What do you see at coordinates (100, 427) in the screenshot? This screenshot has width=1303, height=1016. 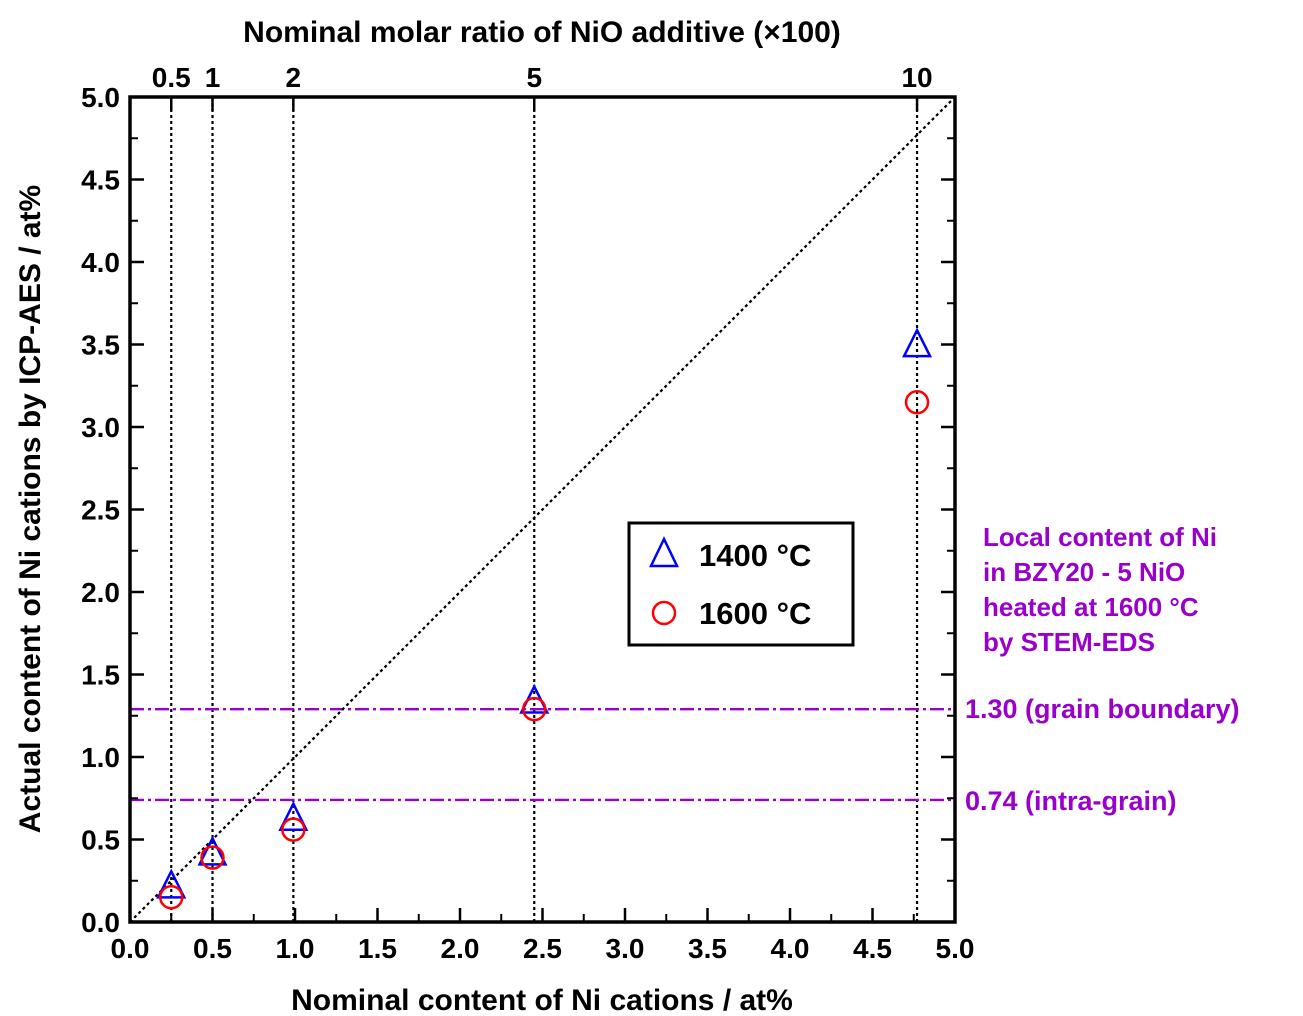 I see `y-tick-label: 3.0` at bounding box center [100, 427].